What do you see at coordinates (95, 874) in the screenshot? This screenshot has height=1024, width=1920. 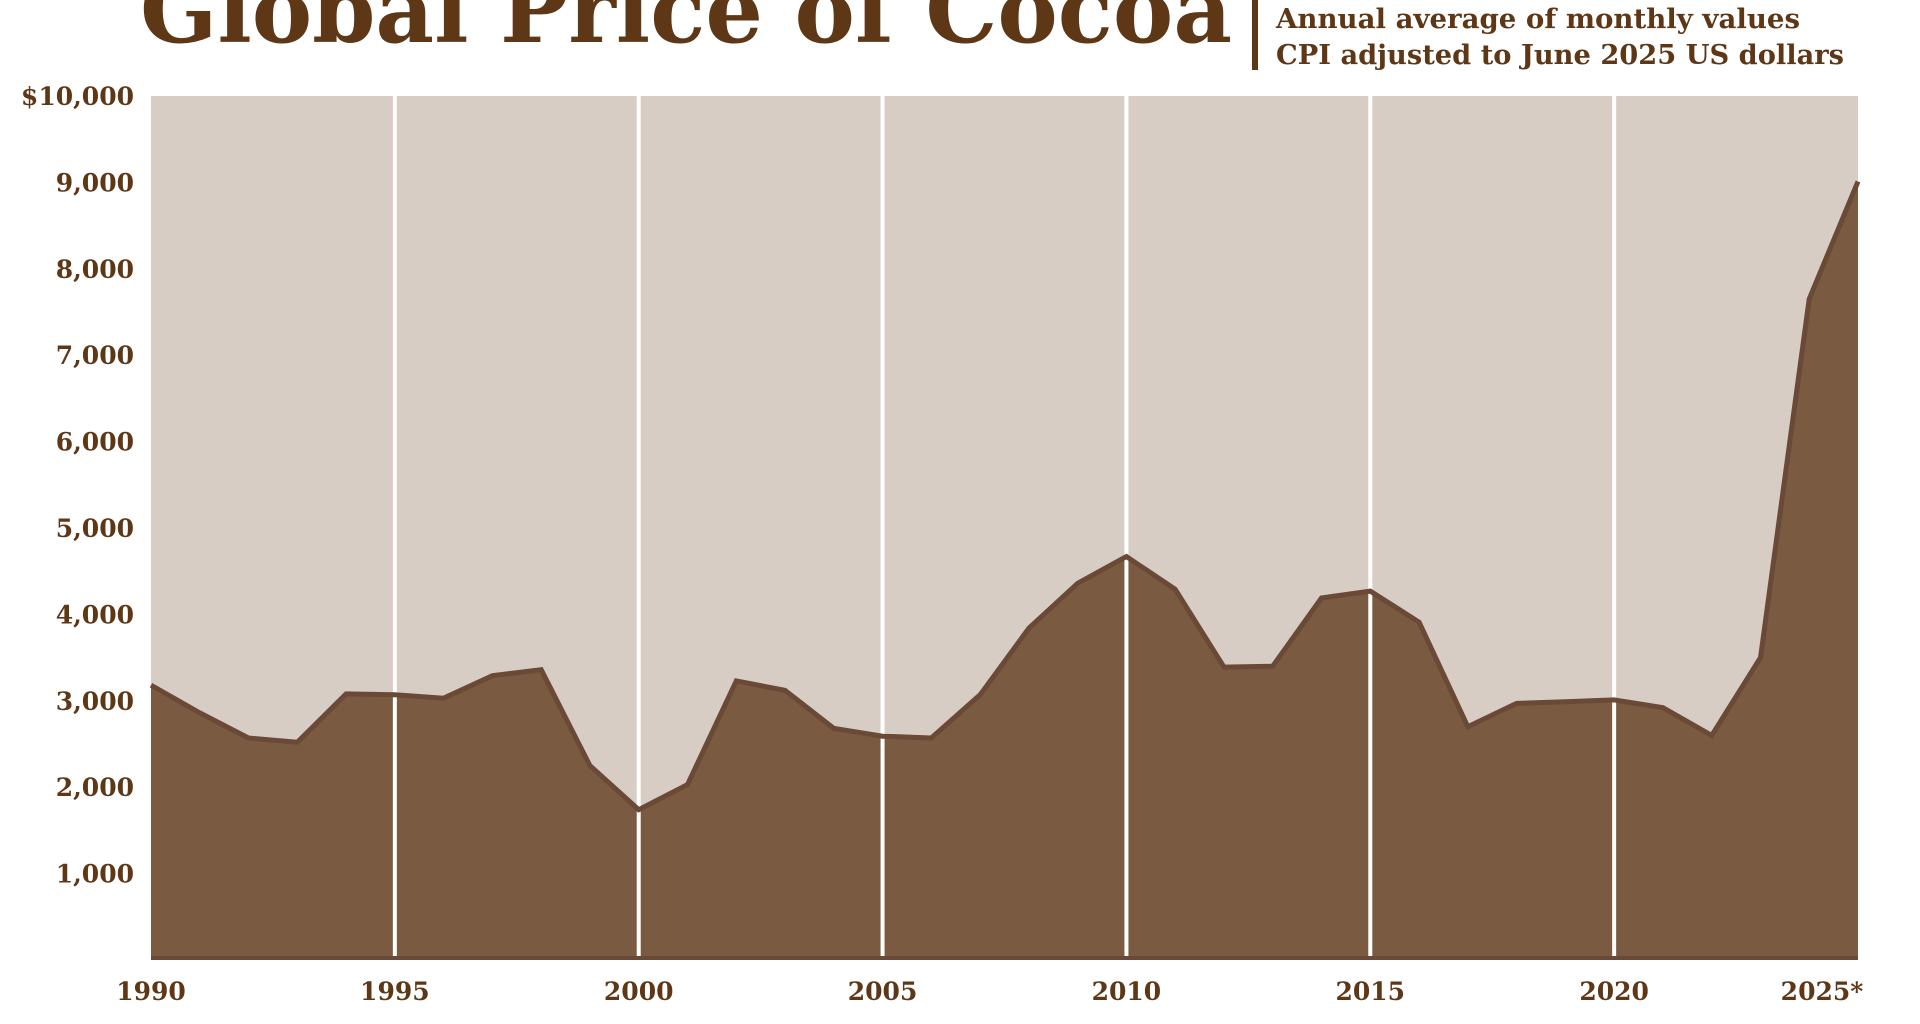 I see `y-tick-label: 1,000` at bounding box center [95, 874].